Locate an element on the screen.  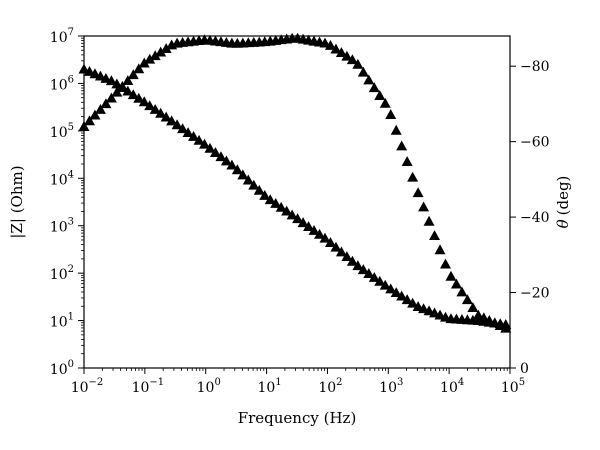
y-right-tick-label: 0 is located at coordinates (524, 369).